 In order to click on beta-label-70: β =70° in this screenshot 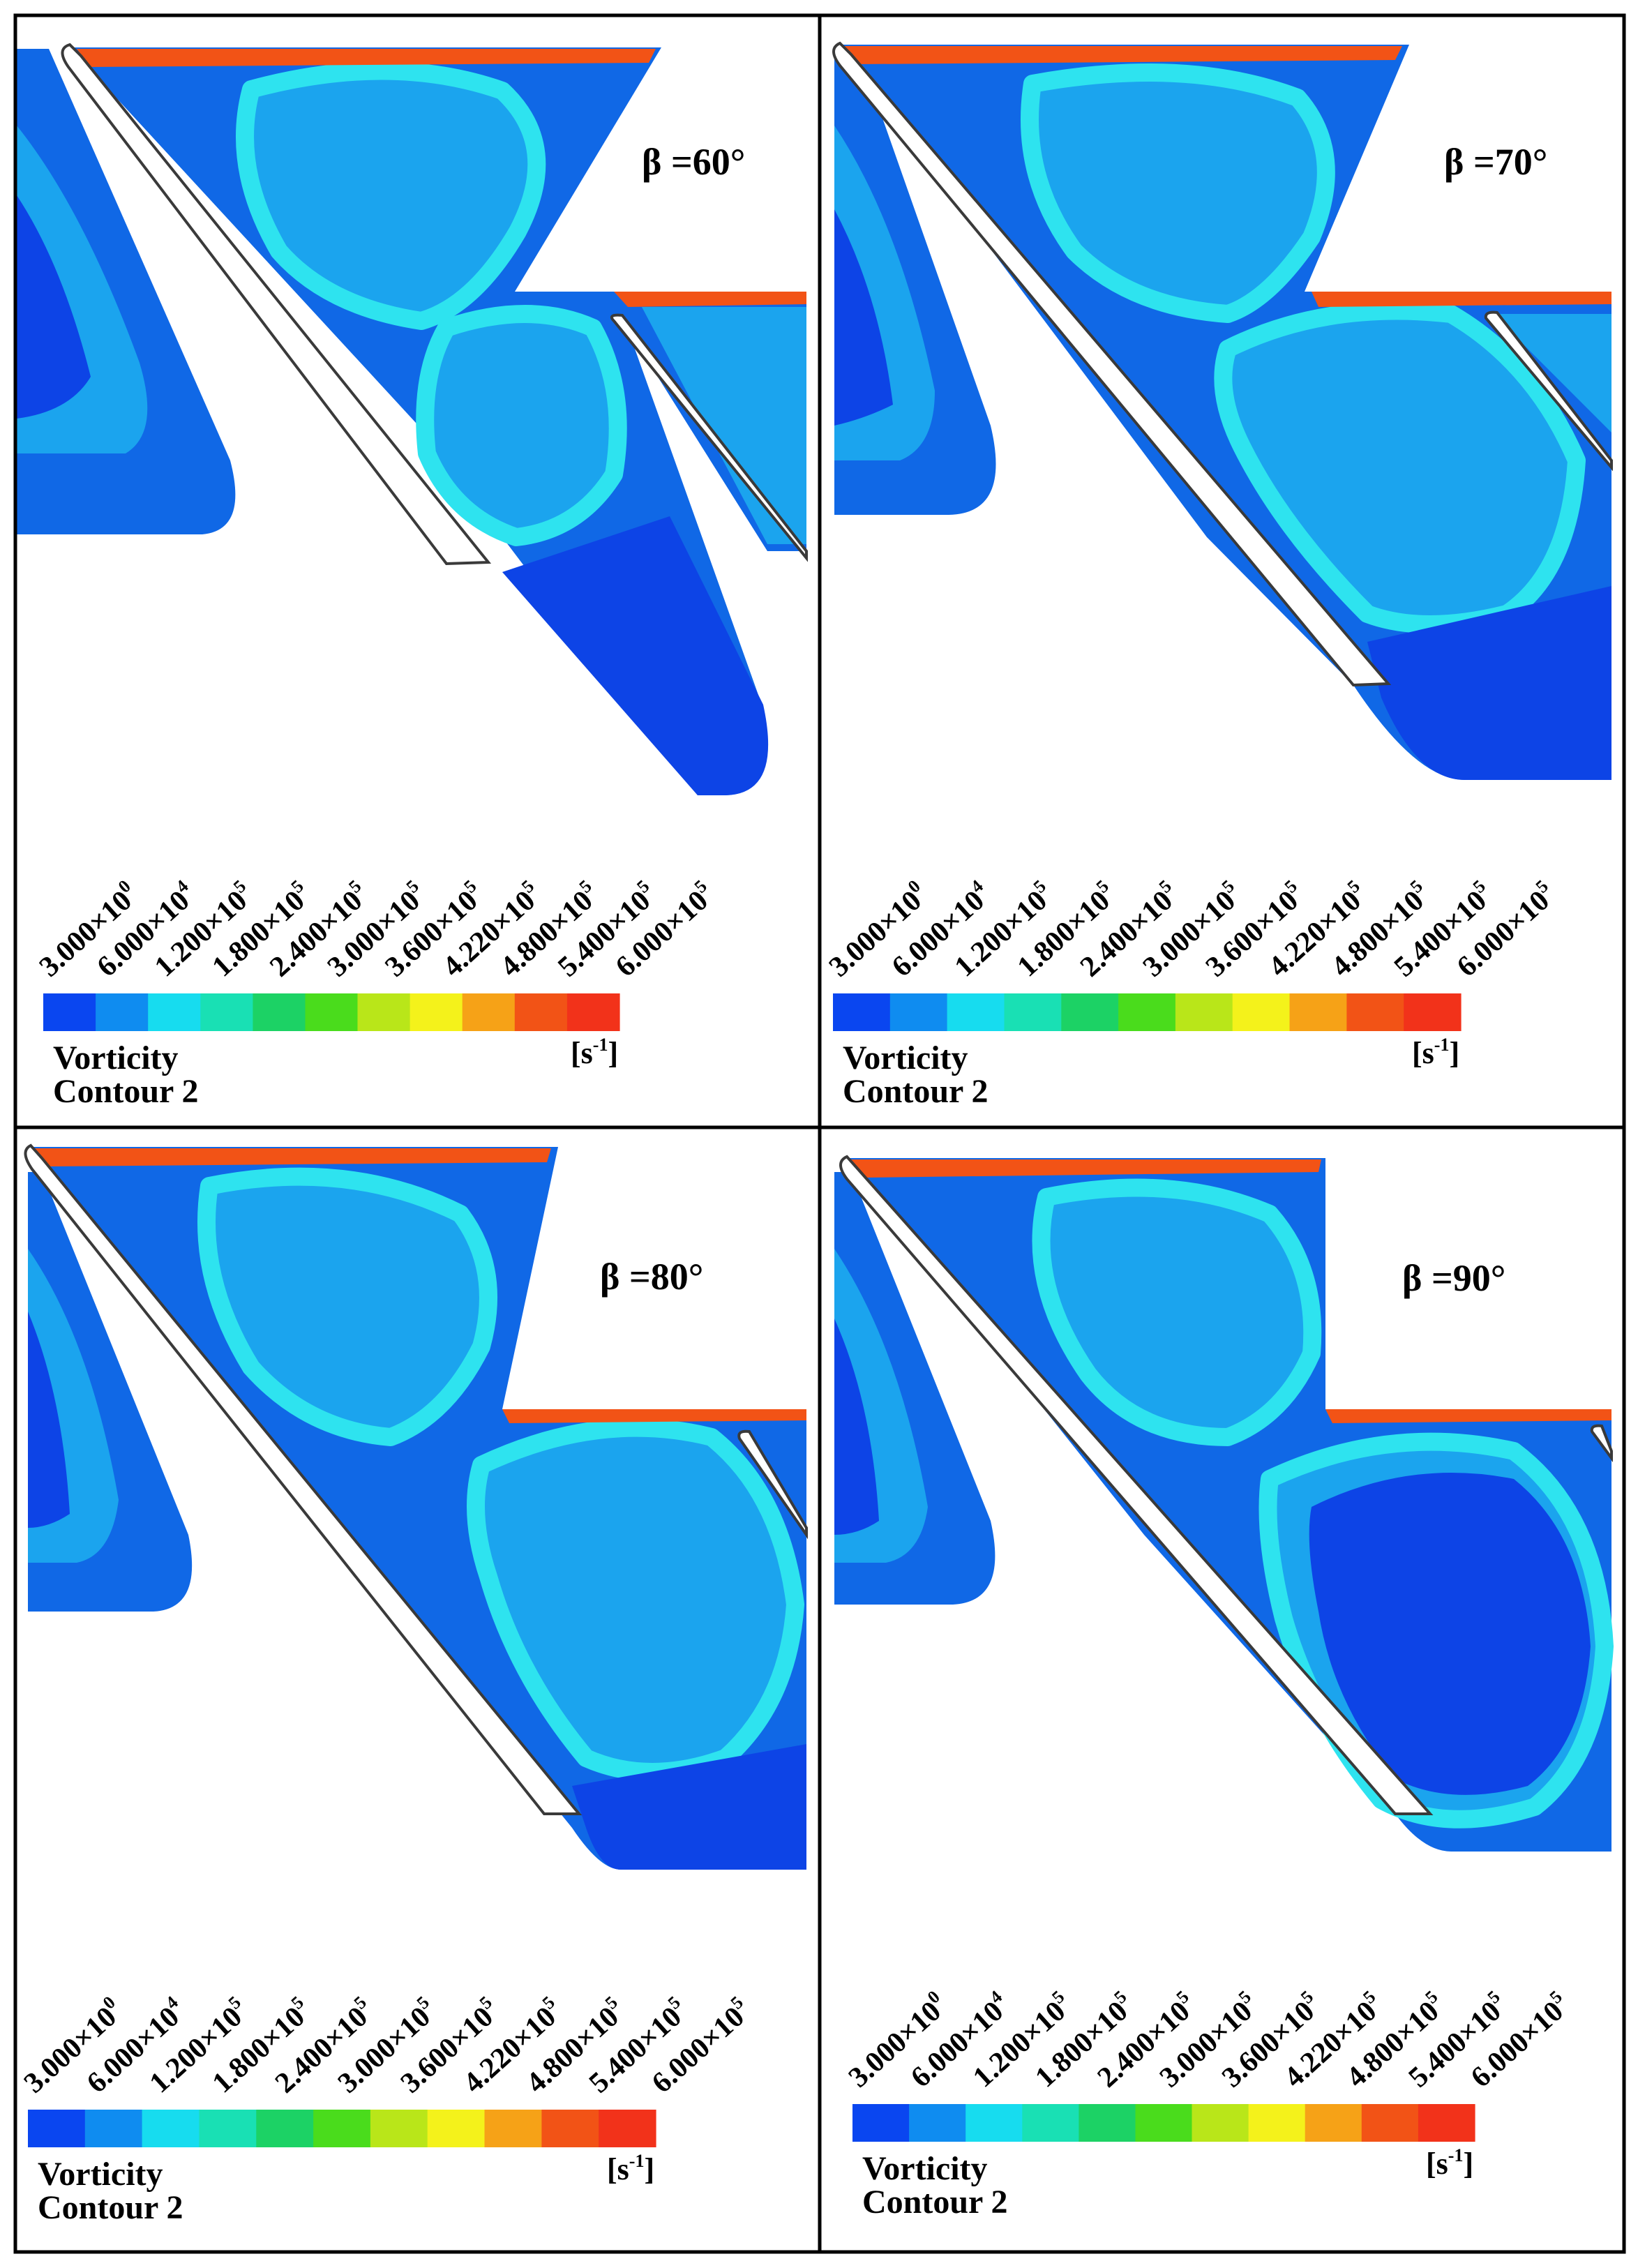, I will do `click(1495, 162)`.